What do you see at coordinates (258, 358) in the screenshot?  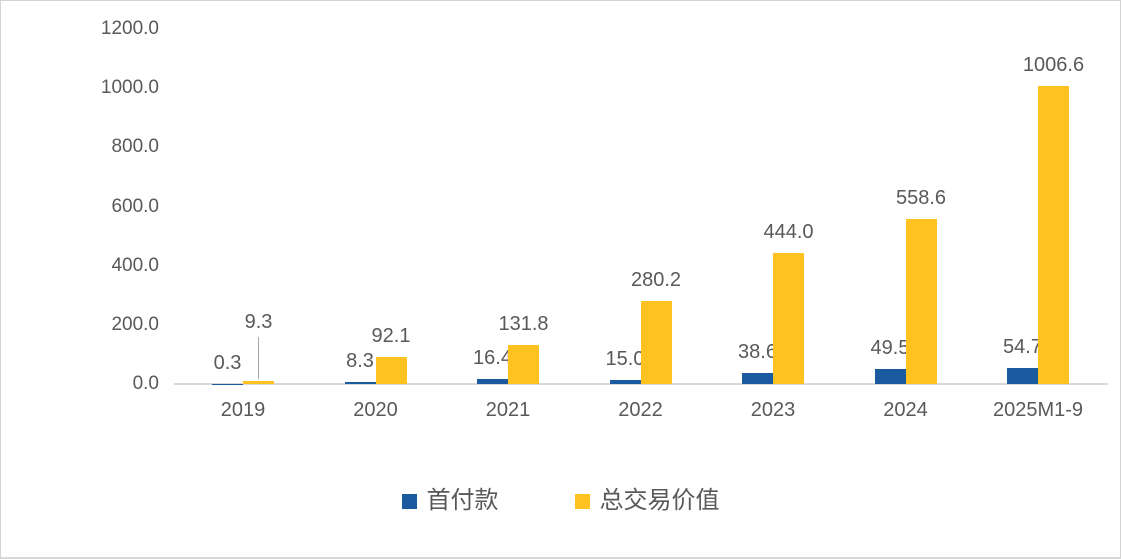 I see `leader-line` at bounding box center [258, 358].